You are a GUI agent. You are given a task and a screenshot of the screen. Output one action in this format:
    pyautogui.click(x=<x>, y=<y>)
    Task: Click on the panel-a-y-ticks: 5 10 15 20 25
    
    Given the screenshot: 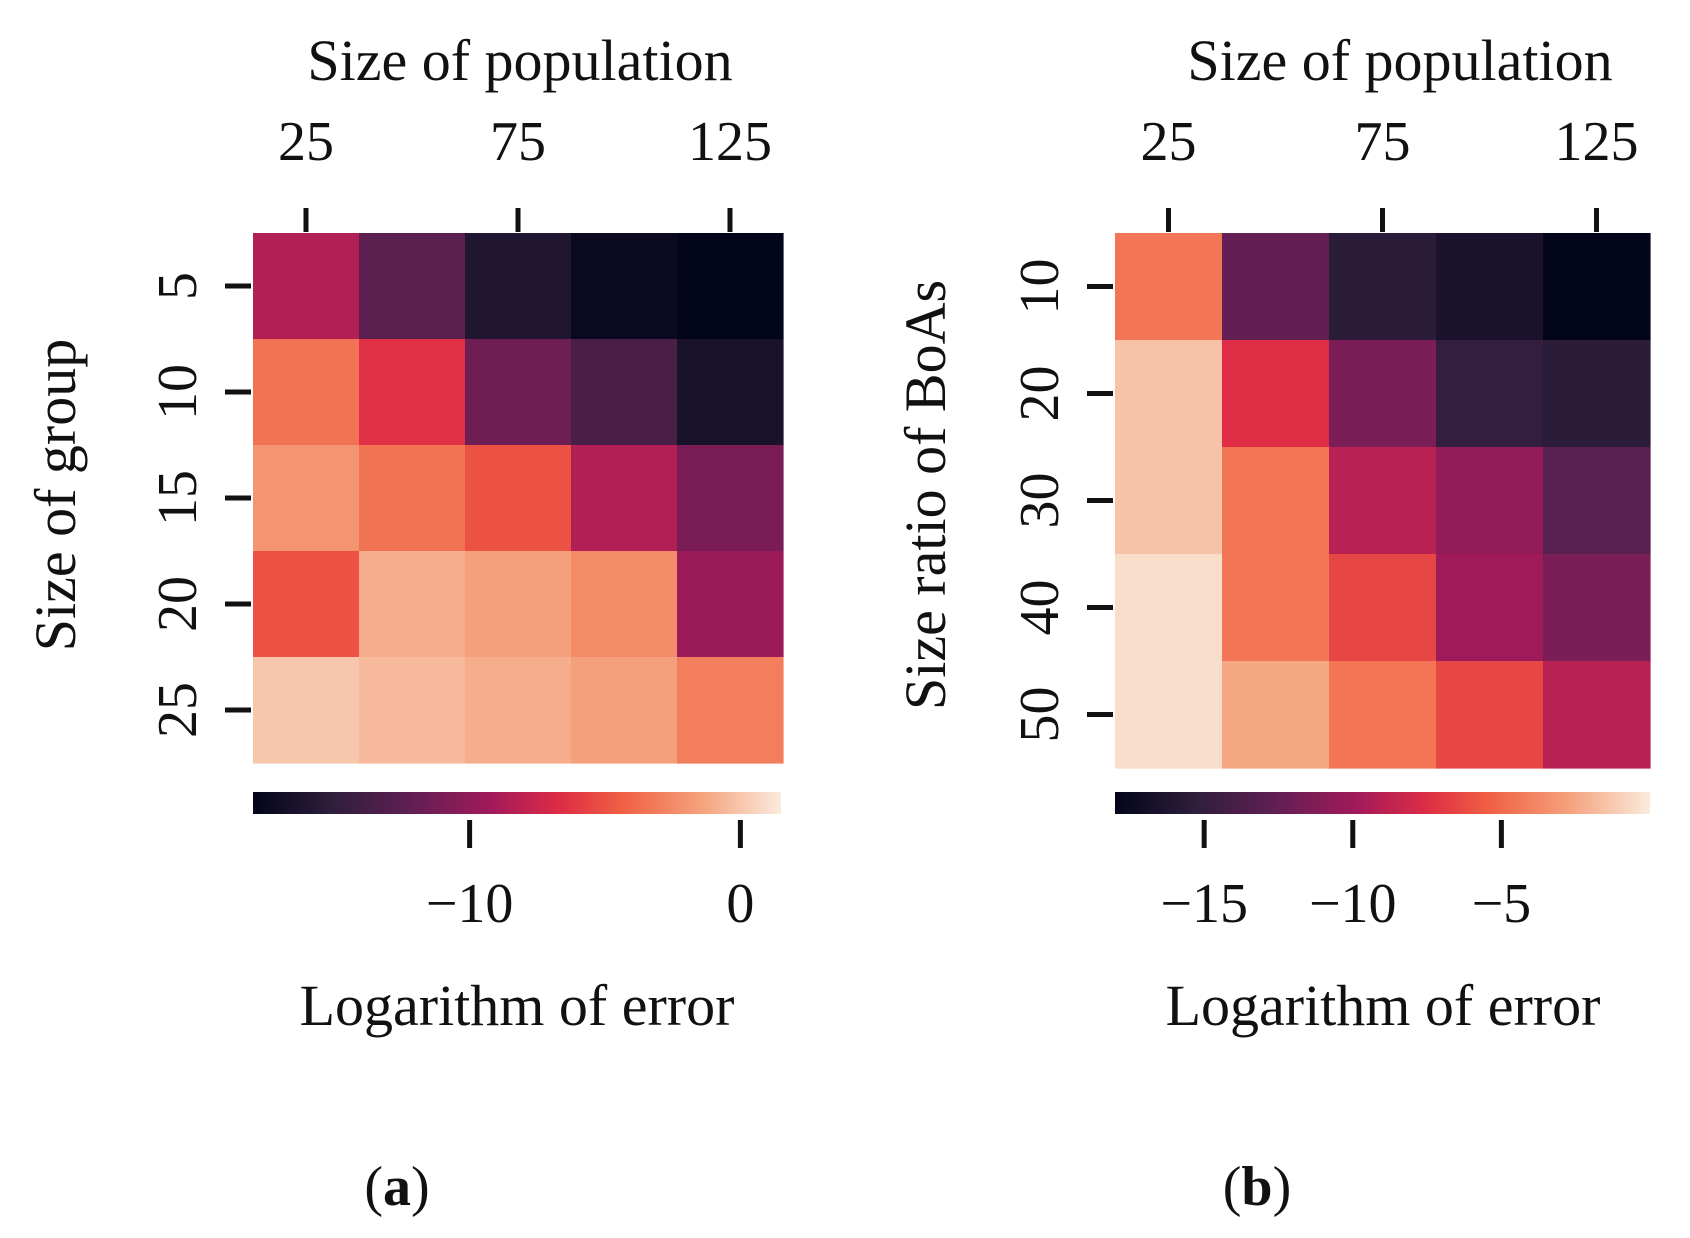 What is the action you would take?
    pyautogui.click(x=199, y=505)
    